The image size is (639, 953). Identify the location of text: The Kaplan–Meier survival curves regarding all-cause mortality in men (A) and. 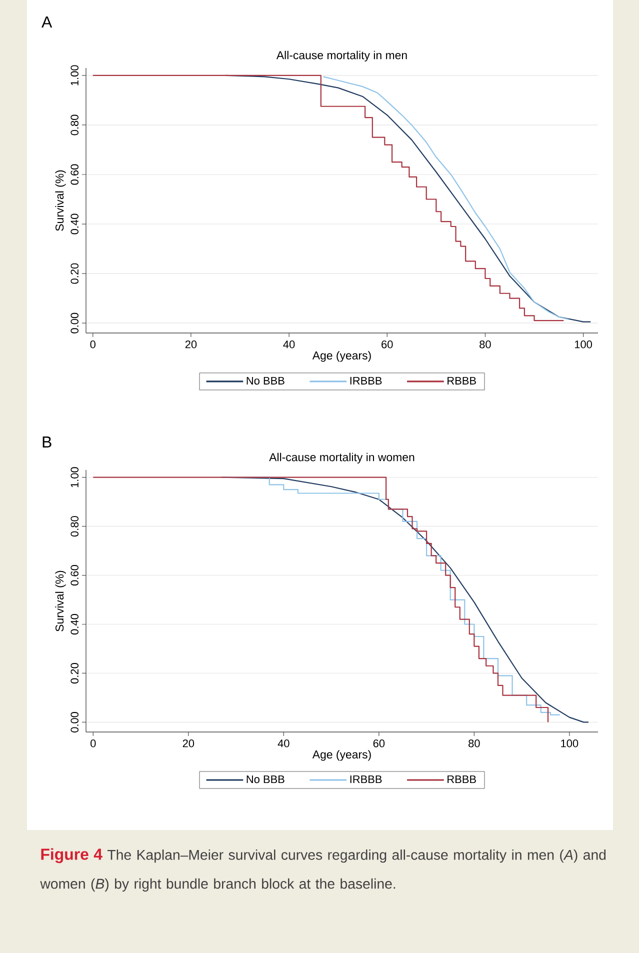
(357, 856).